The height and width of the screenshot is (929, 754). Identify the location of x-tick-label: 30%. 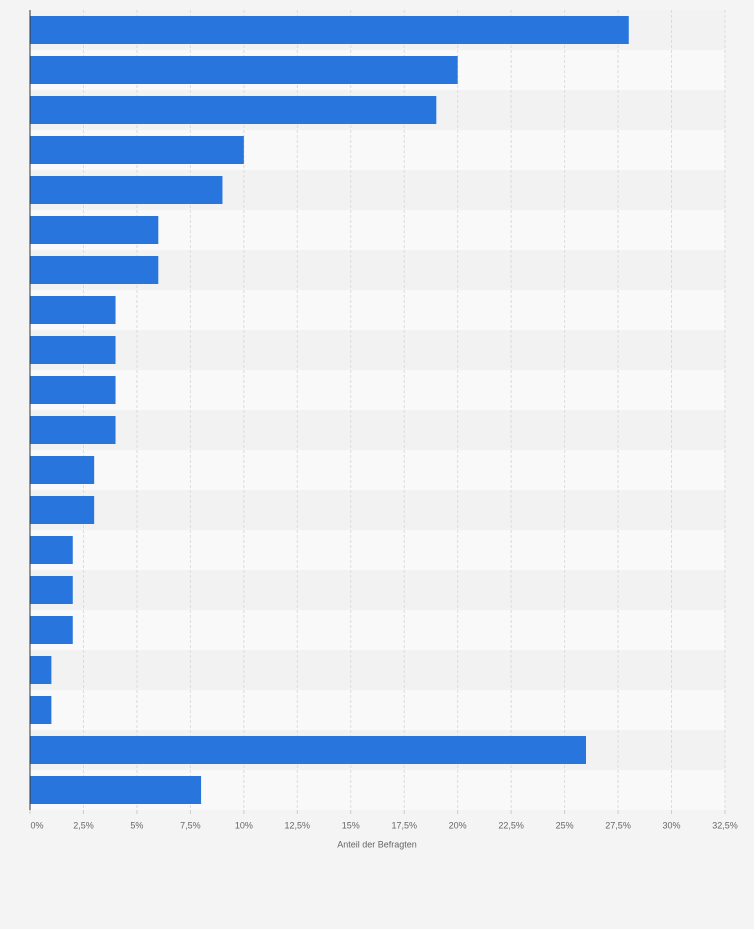
(672, 825).